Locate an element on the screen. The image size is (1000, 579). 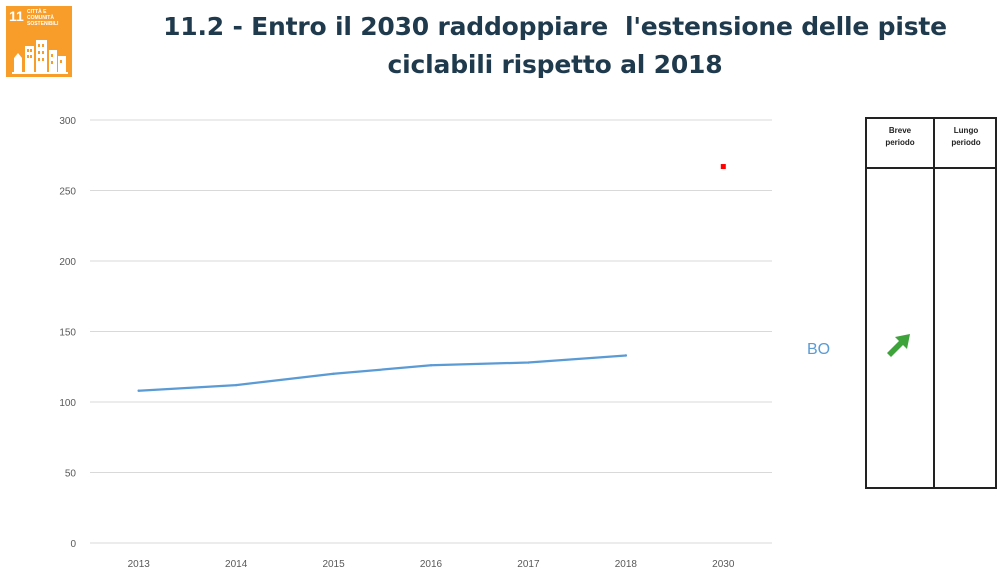
x-tick-label: 2013 is located at coordinates (139, 564).